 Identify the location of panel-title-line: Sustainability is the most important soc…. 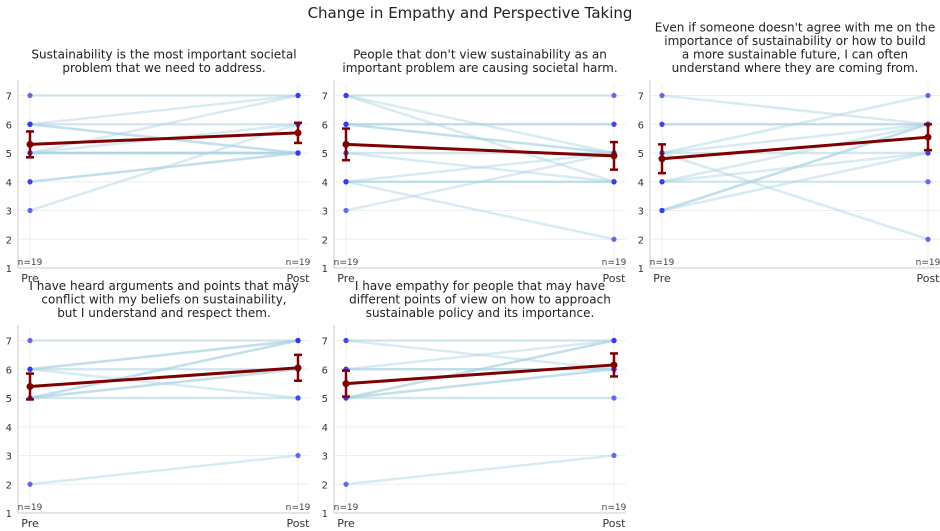
(163, 55).